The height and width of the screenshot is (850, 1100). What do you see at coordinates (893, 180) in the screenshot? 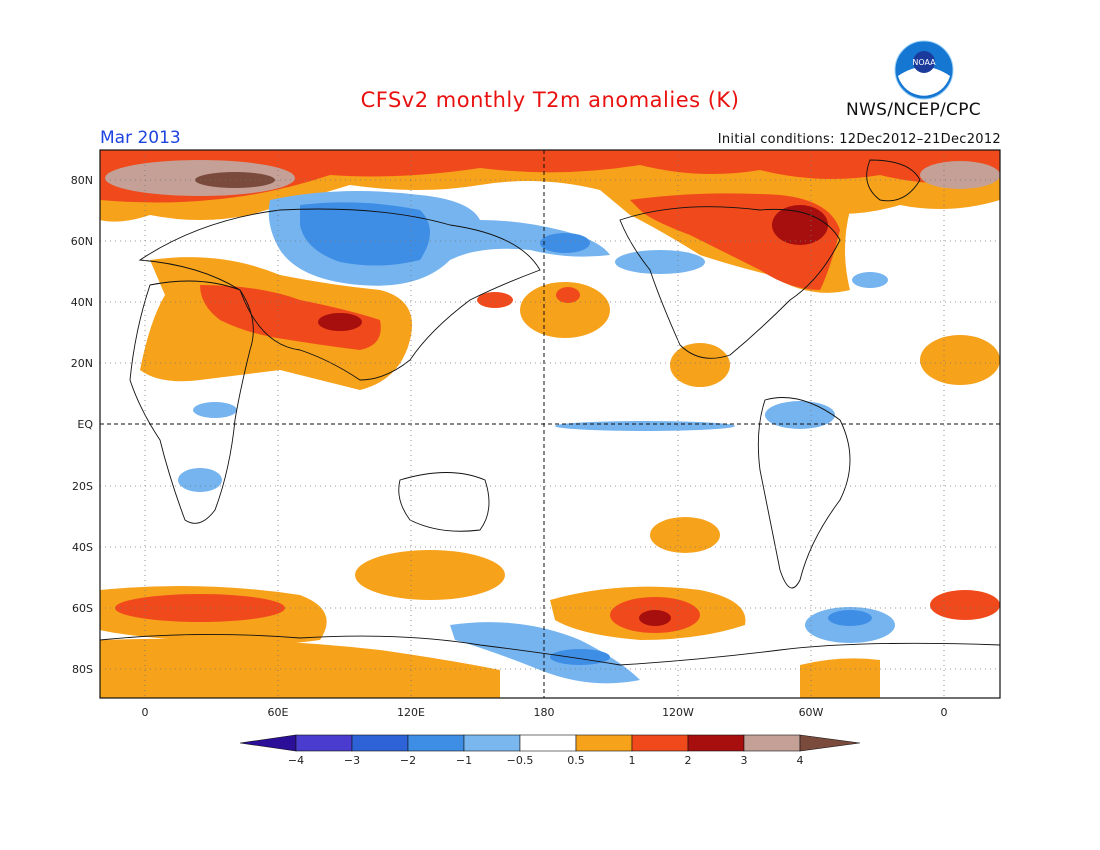
I see `coastline-greenland` at bounding box center [893, 180].